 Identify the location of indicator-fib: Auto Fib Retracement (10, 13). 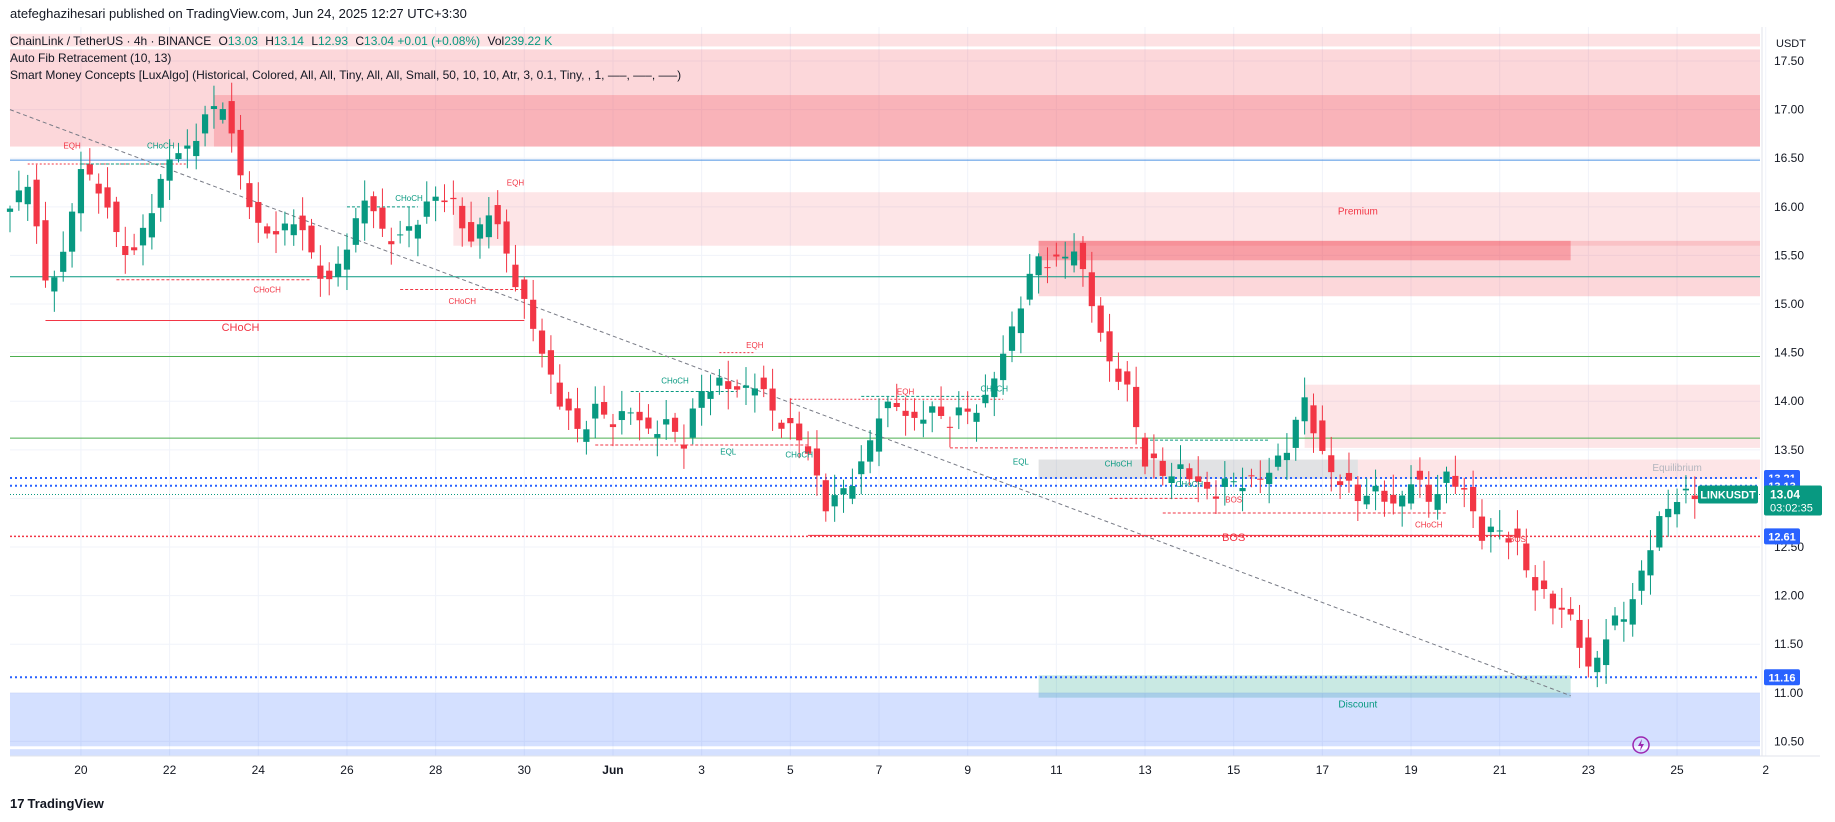
(91, 58).